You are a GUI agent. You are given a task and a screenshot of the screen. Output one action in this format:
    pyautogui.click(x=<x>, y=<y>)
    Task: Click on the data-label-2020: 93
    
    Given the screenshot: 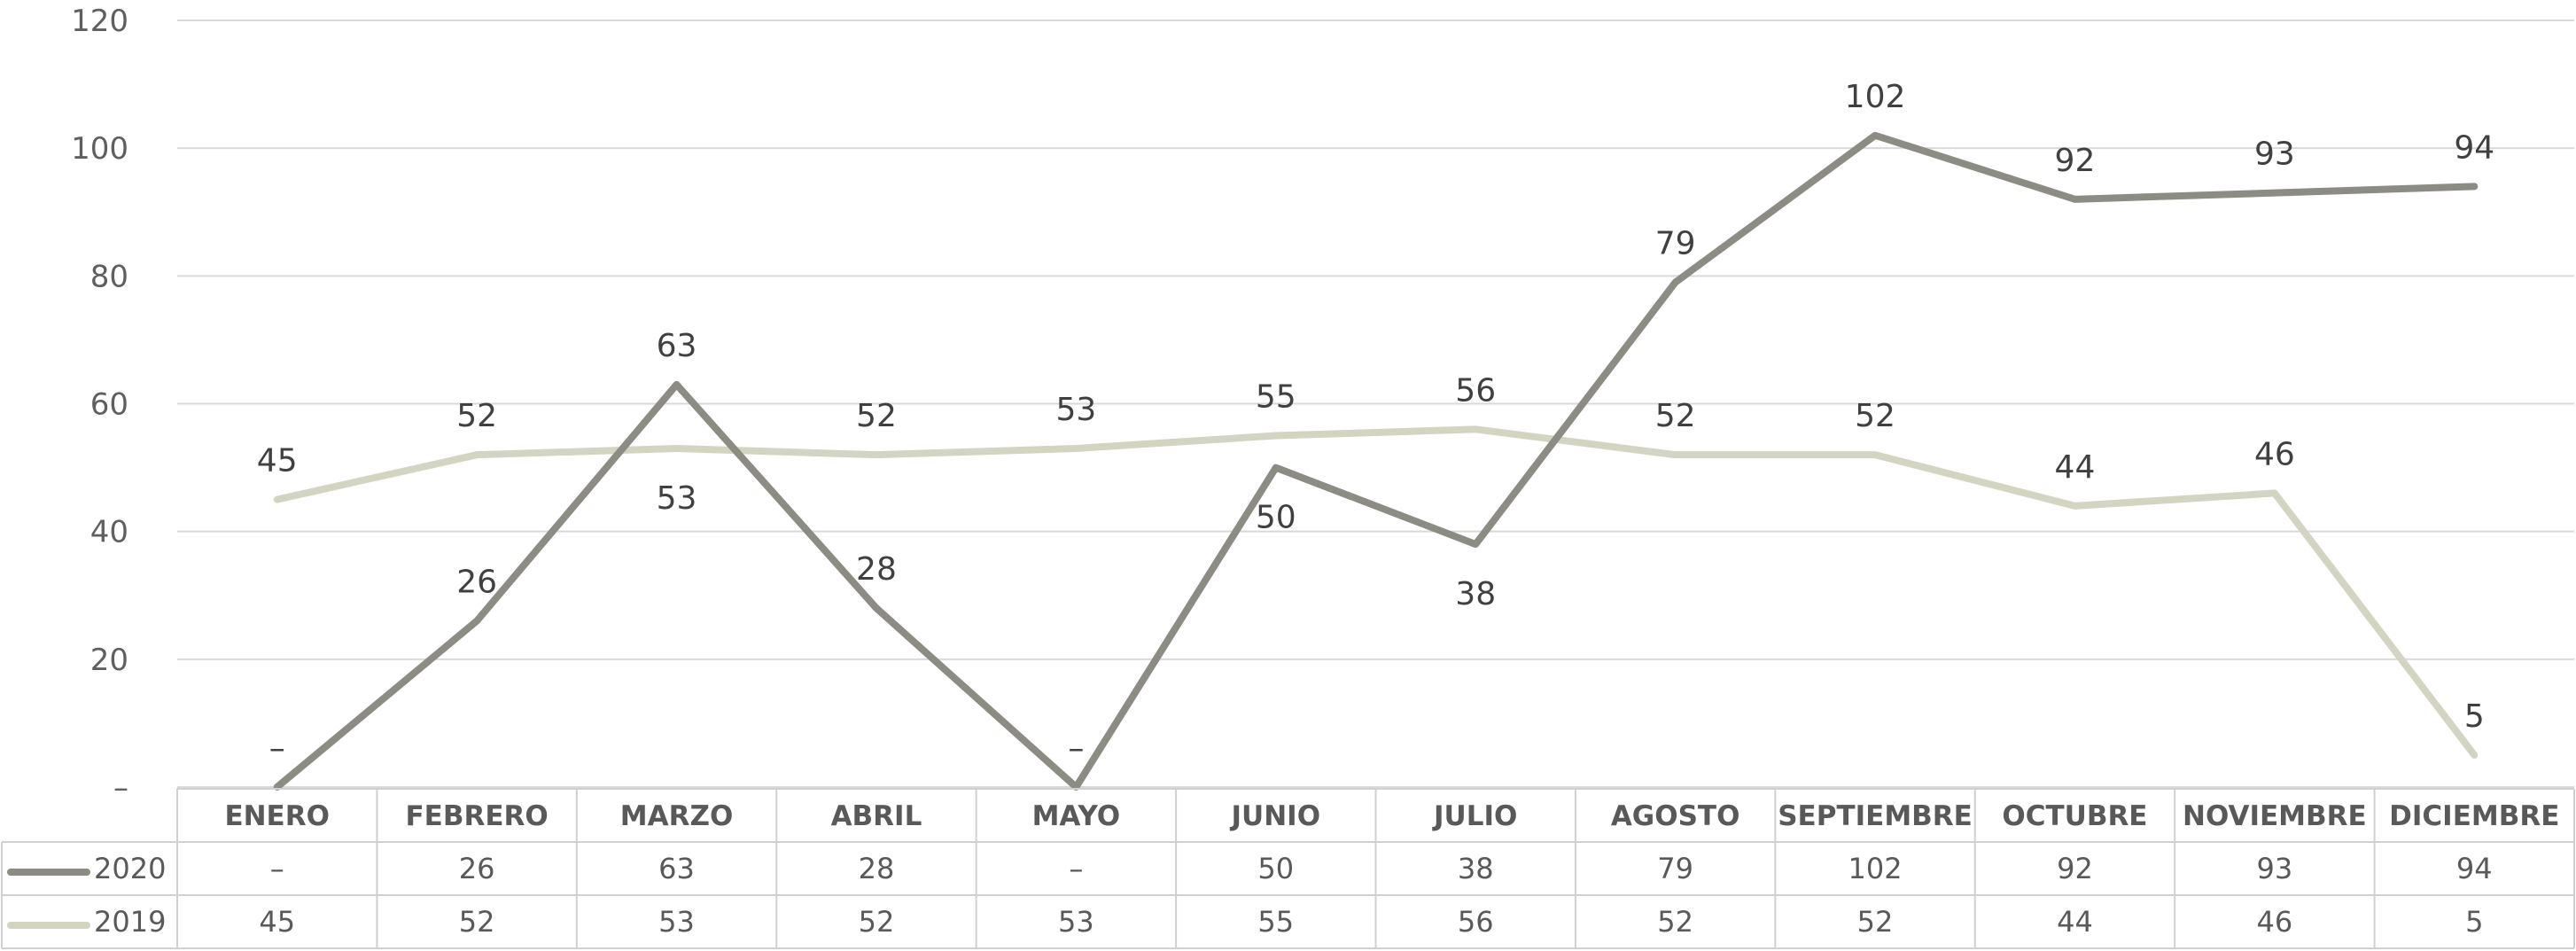 What is the action you would take?
    pyautogui.click(x=2275, y=154)
    